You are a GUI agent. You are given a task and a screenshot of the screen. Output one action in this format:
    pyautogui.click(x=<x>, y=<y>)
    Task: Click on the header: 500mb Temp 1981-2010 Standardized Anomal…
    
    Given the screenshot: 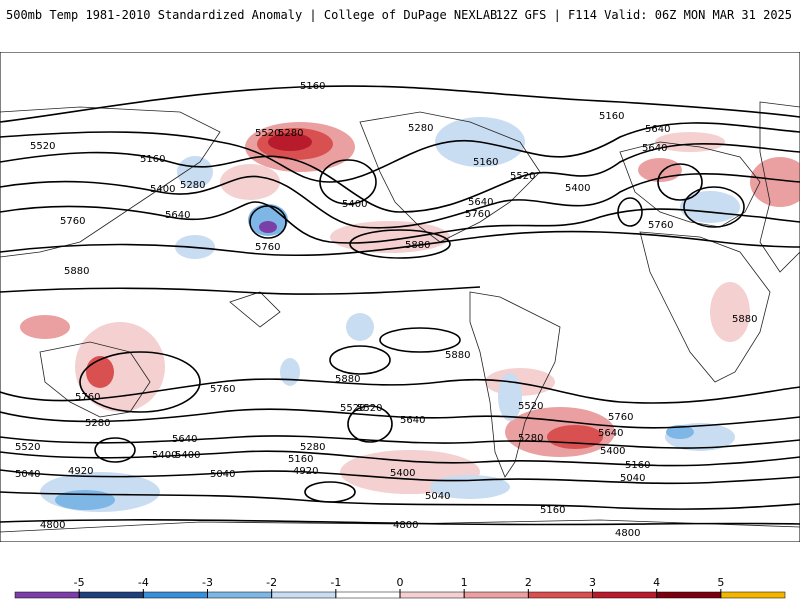 What is the action you would take?
    pyautogui.click(x=400, y=15)
    